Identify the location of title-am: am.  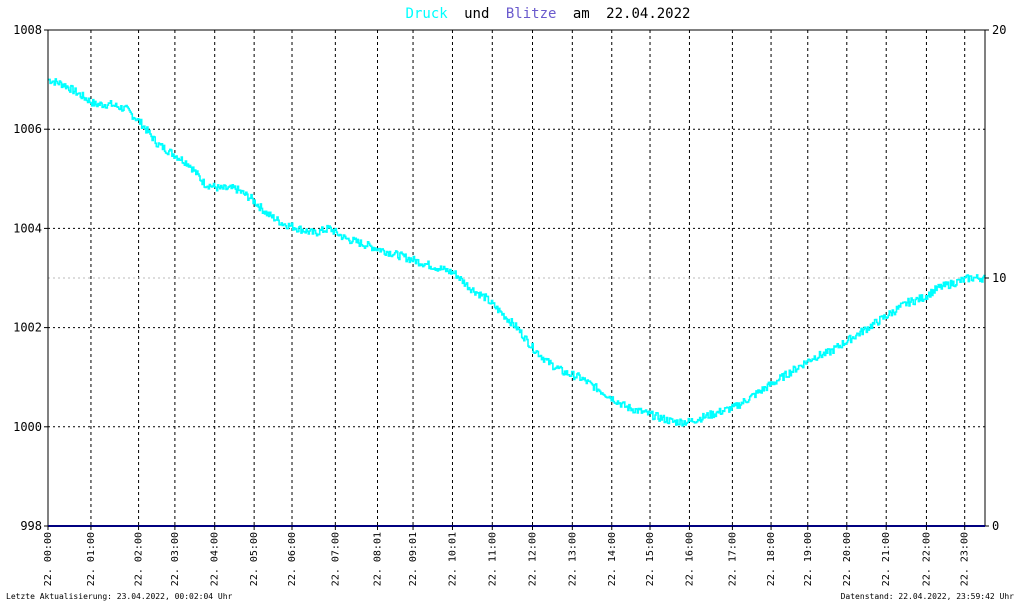
(581, 14).